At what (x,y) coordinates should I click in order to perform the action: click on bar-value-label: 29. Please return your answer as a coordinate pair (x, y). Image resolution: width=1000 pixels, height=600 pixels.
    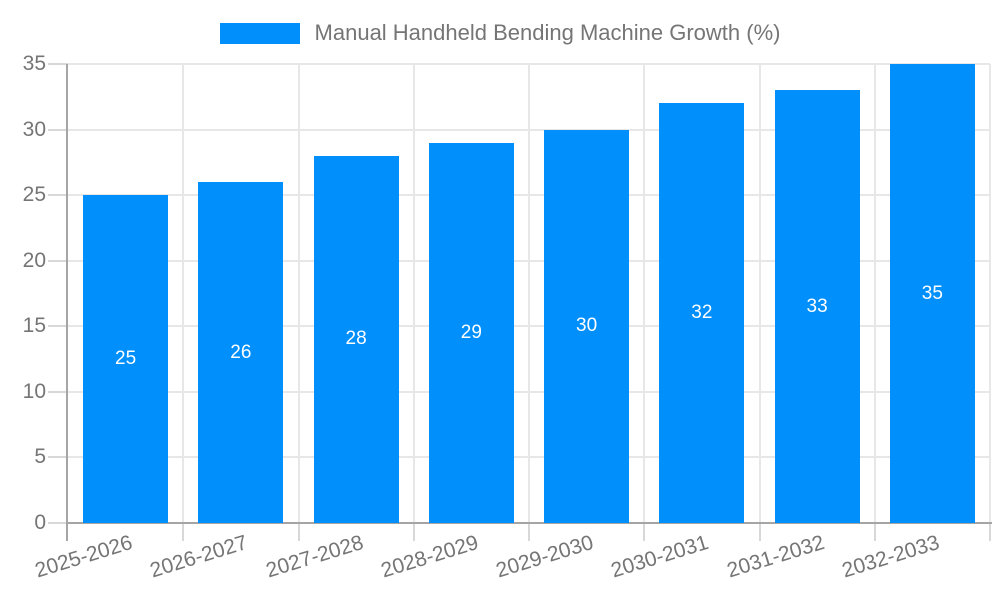
    Looking at the image, I should click on (471, 332).